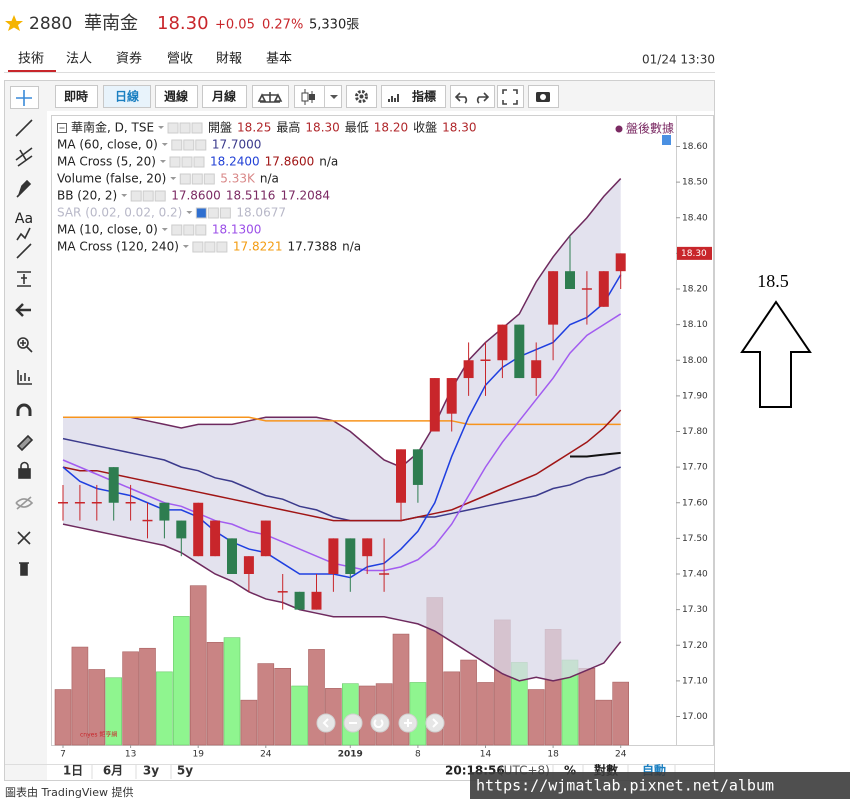 Image resolution: width=850 pixels, height=799 pixels. I want to click on toolbar-label: 即時, so click(76, 96).